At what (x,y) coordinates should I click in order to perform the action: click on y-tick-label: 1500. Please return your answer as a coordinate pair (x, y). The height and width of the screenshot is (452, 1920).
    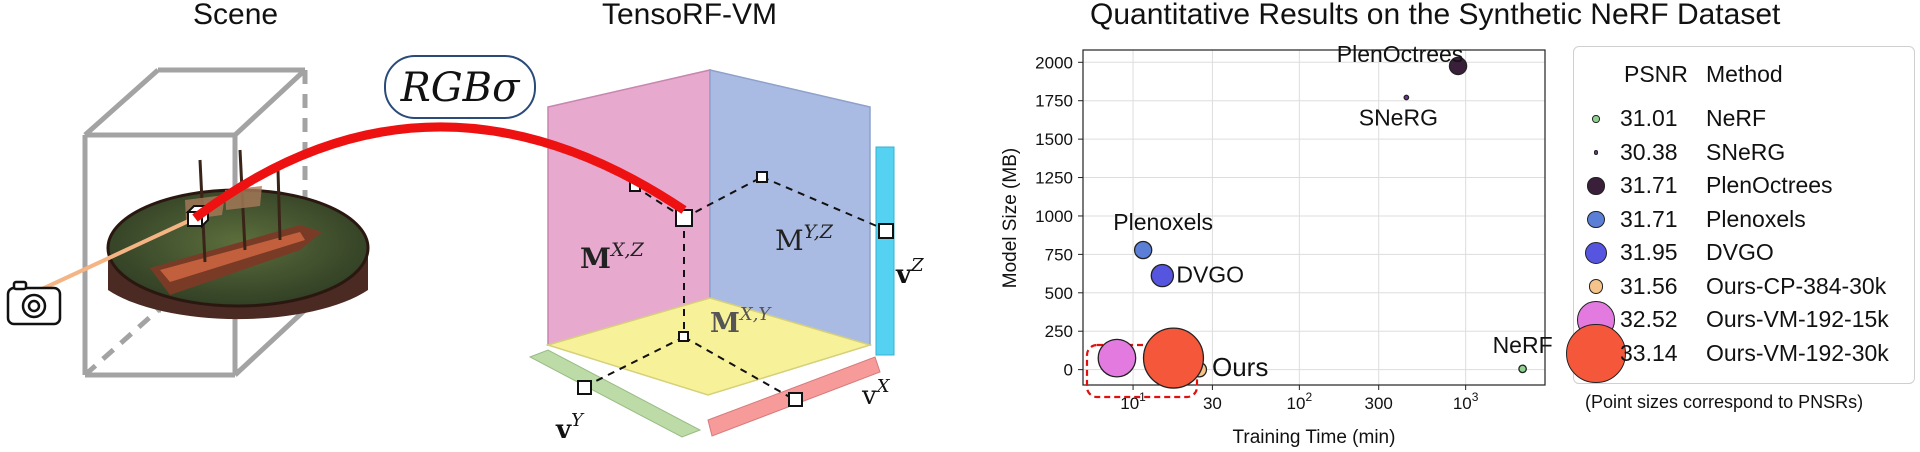
    Looking at the image, I should click on (1054, 139).